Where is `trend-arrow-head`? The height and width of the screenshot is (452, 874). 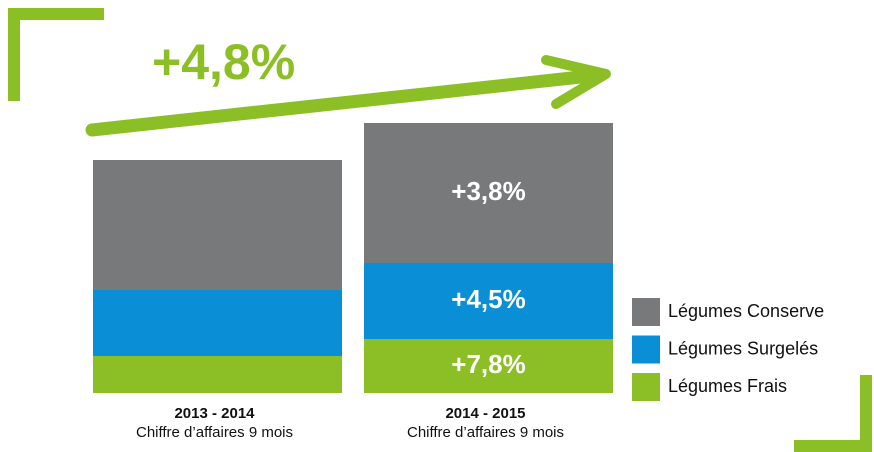 trend-arrow-head is located at coordinates (576, 82).